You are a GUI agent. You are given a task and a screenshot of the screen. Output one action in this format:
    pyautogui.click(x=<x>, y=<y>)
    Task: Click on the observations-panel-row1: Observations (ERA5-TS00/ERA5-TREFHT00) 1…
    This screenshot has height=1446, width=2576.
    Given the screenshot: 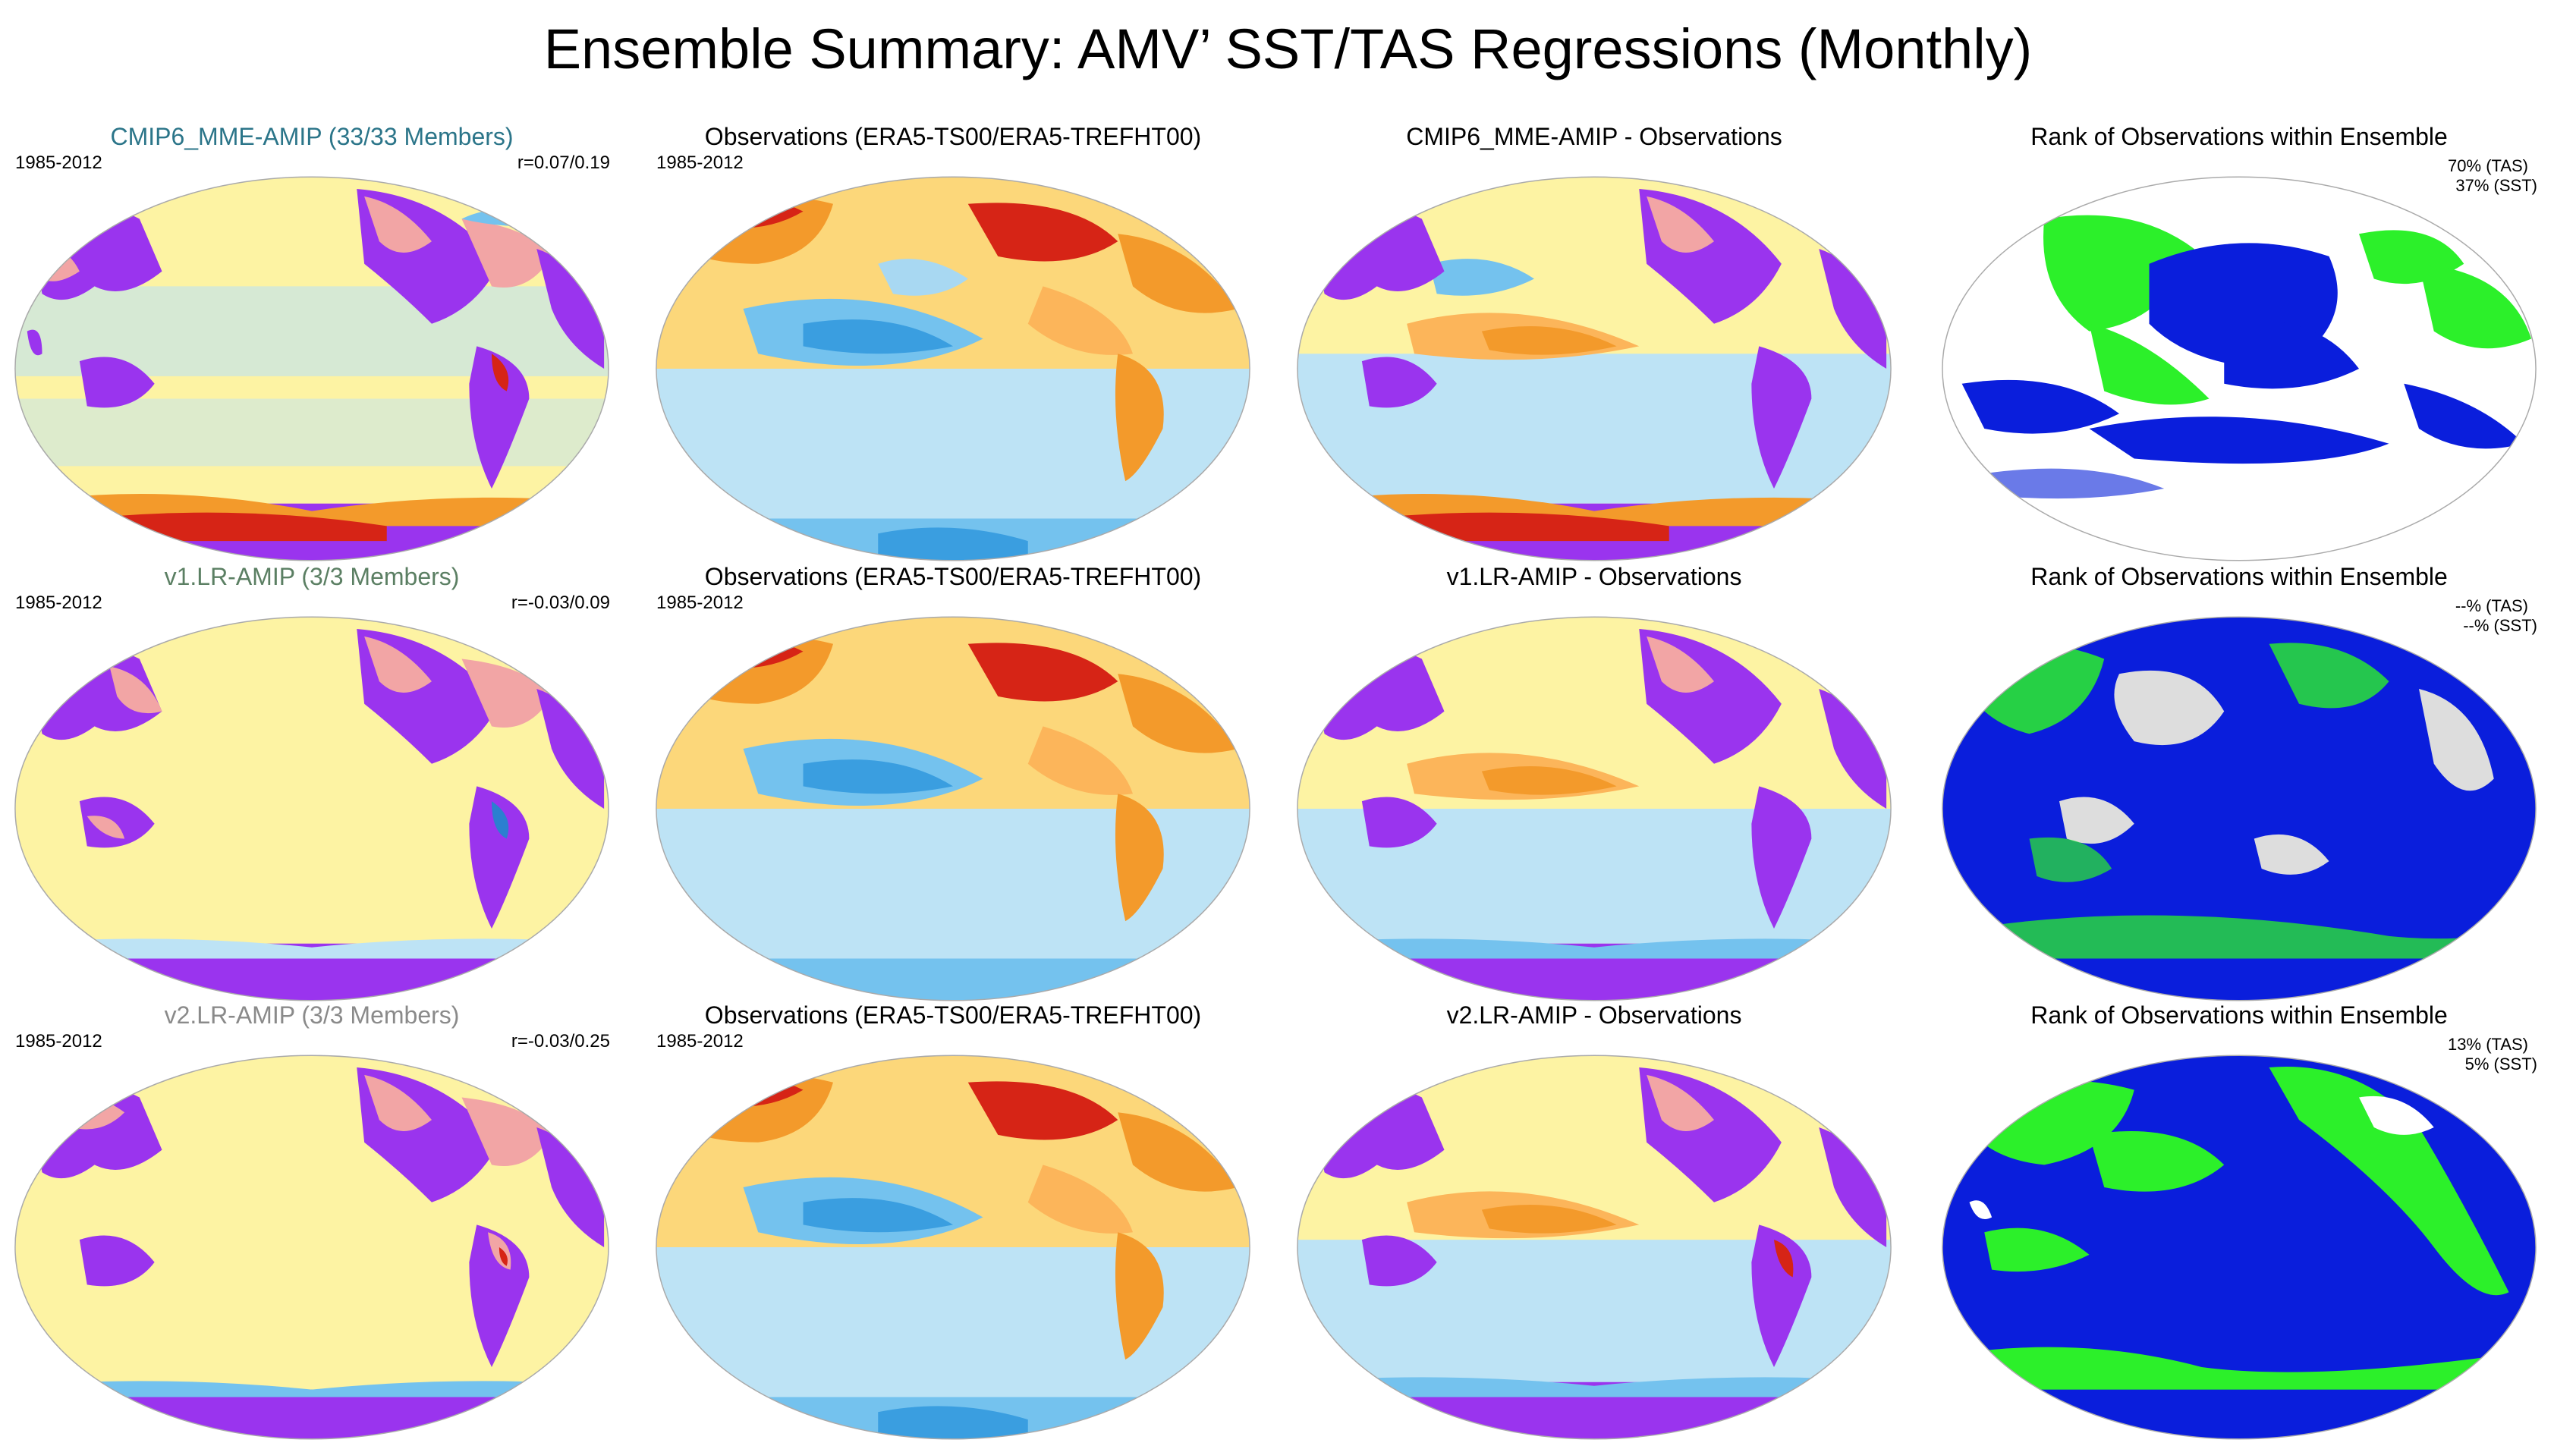 What is the action you would take?
    pyautogui.click(x=953, y=344)
    